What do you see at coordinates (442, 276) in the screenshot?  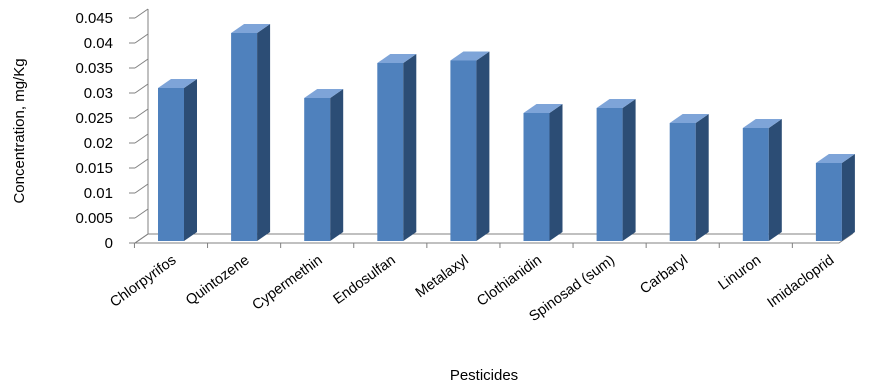 I see `x-tick-label: Metalaxyl` at bounding box center [442, 276].